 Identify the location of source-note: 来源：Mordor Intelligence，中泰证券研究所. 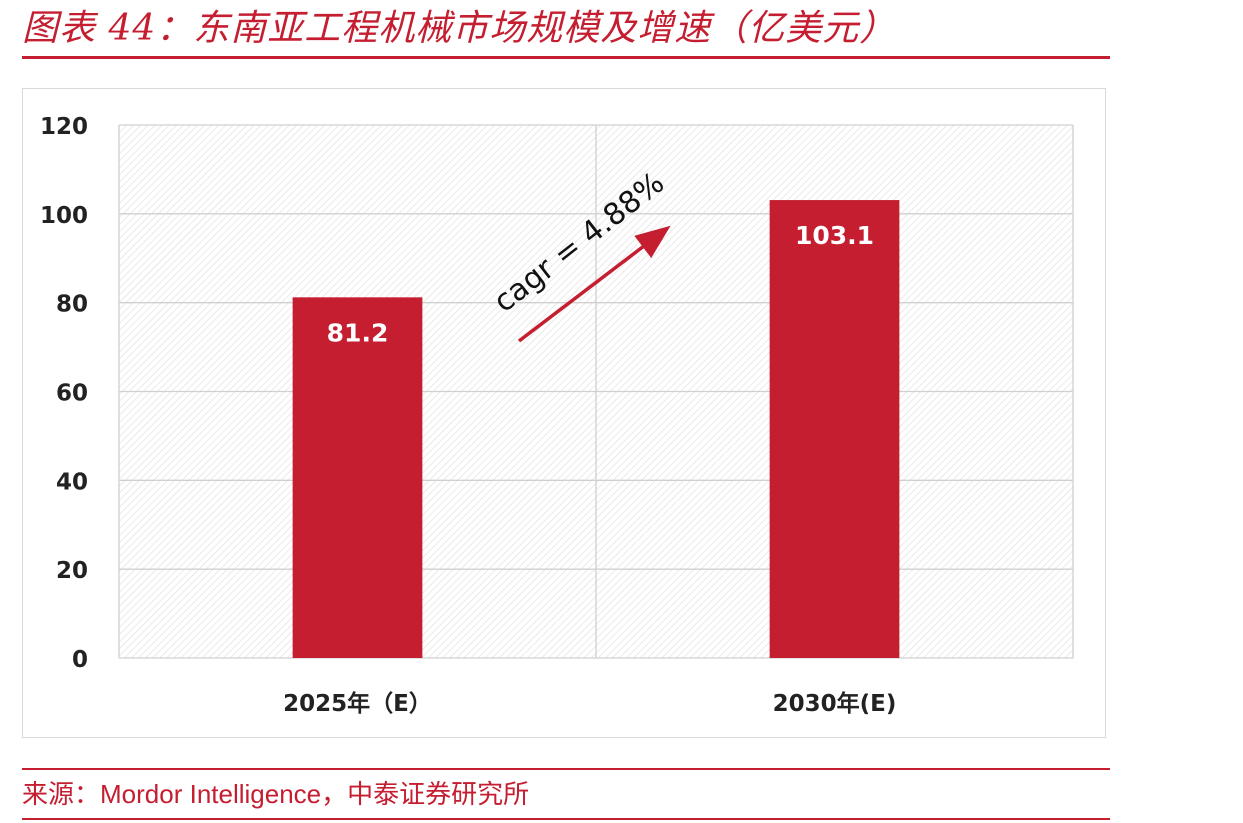
(275, 794).